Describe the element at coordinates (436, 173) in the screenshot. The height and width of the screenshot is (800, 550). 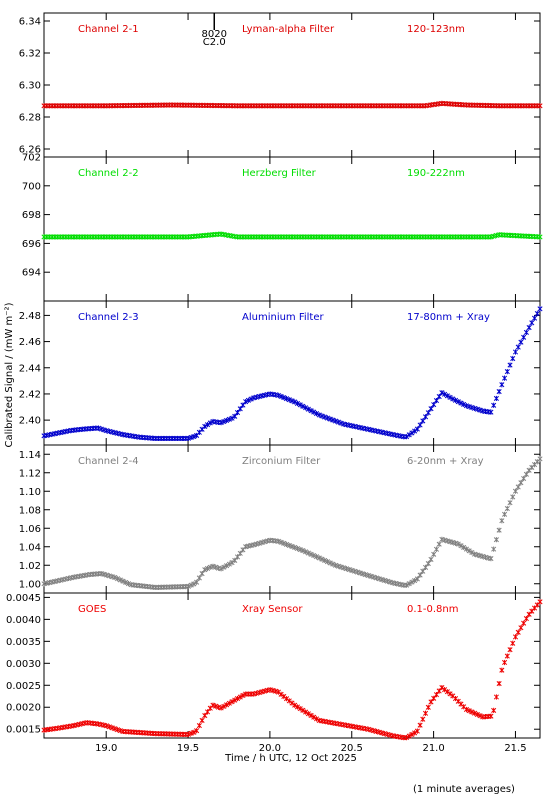
I see `band-label: 190-222nm` at that location.